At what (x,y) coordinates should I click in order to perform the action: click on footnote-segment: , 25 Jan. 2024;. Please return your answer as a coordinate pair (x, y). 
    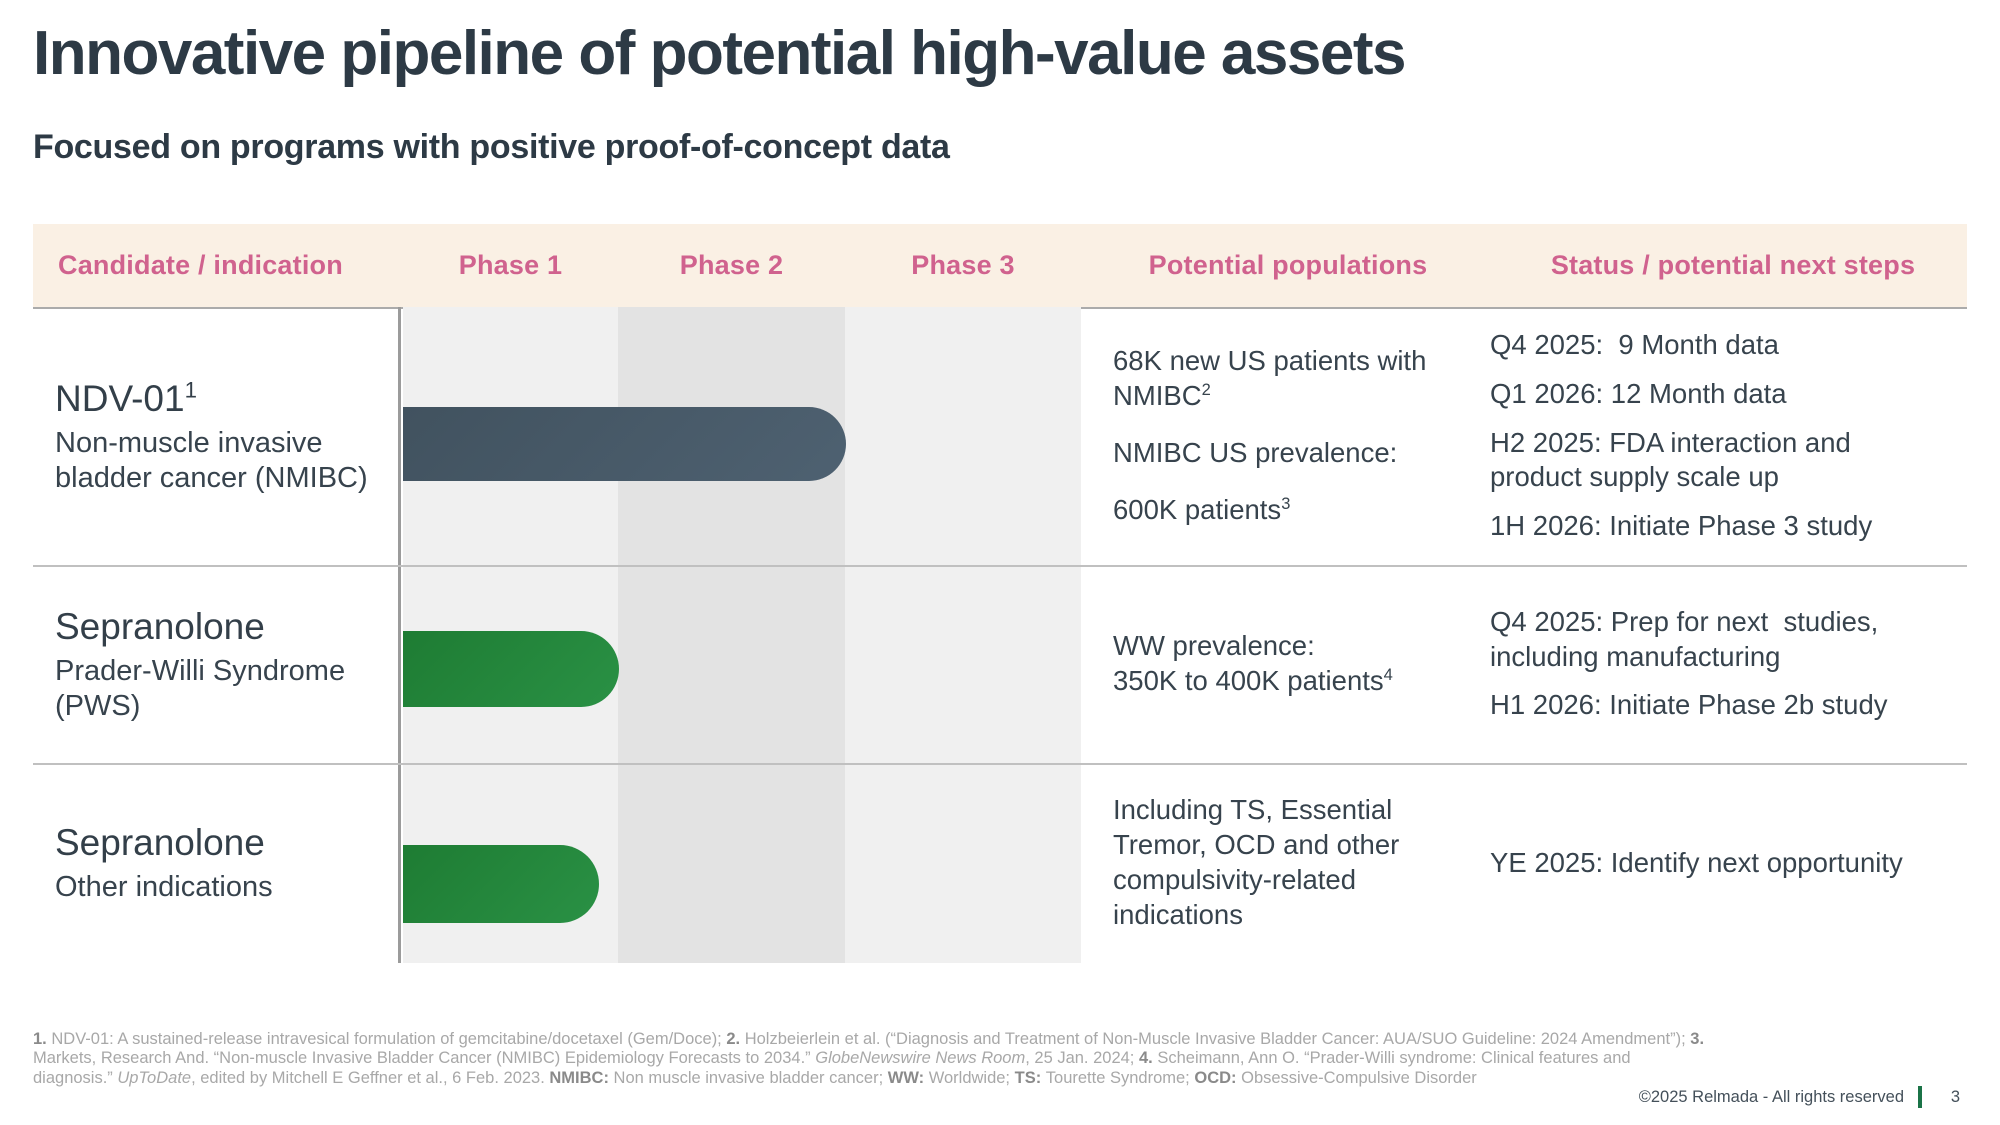
    Looking at the image, I should click on (1082, 1058).